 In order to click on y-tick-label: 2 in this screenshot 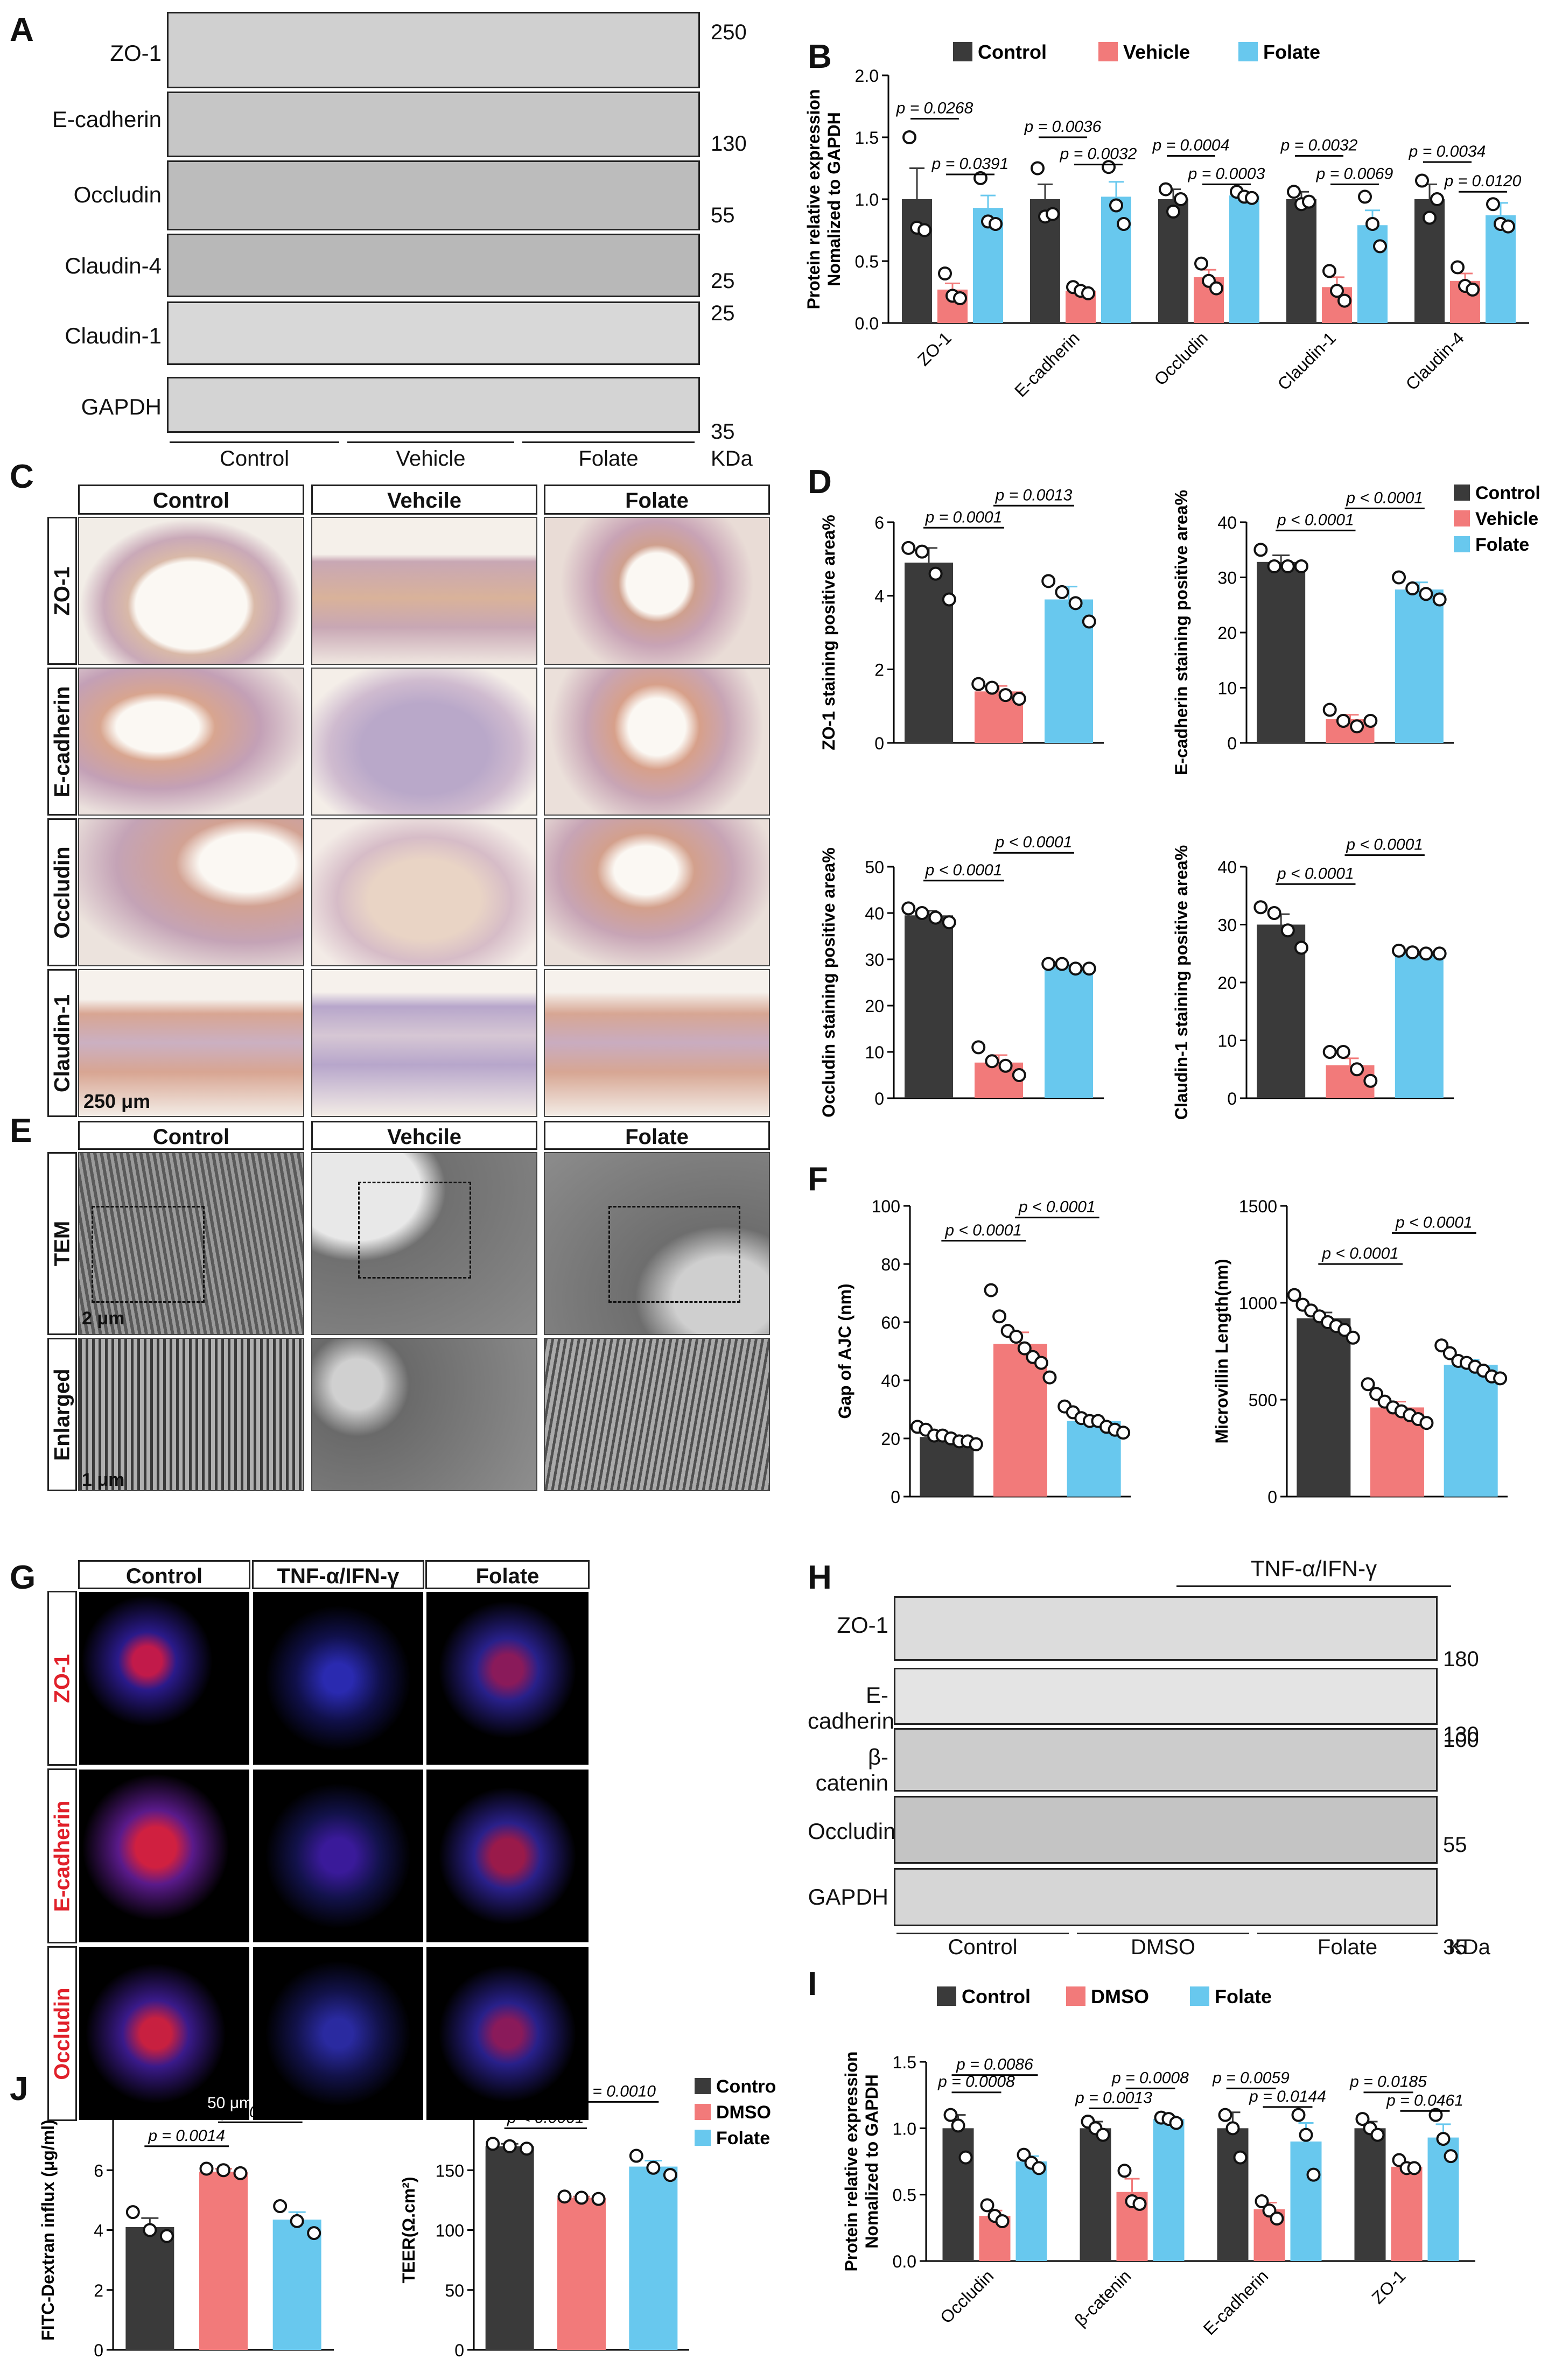, I will do `click(99, 2290)`.